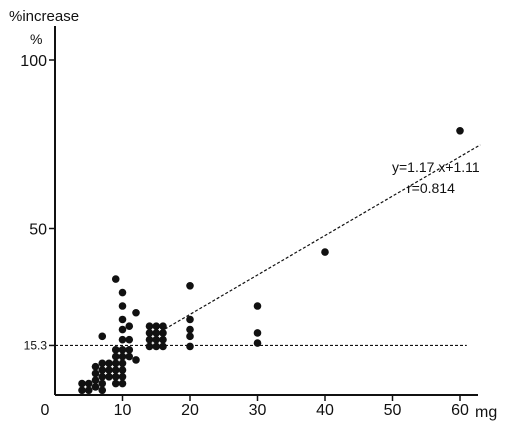 The width and height of the screenshot is (514, 422). What do you see at coordinates (190, 410) in the screenshot?
I see `x-tick-label: 20` at bounding box center [190, 410].